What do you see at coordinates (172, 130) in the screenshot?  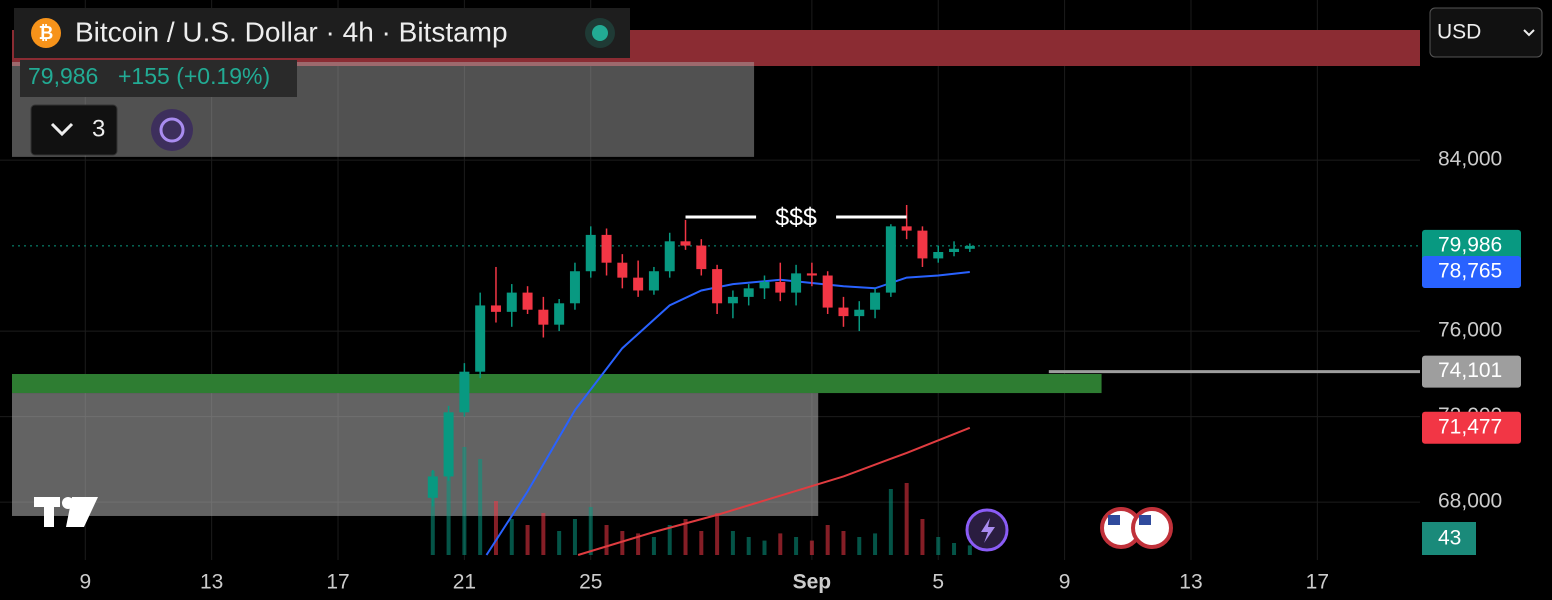 I see `sync-button` at bounding box center [172, 130].